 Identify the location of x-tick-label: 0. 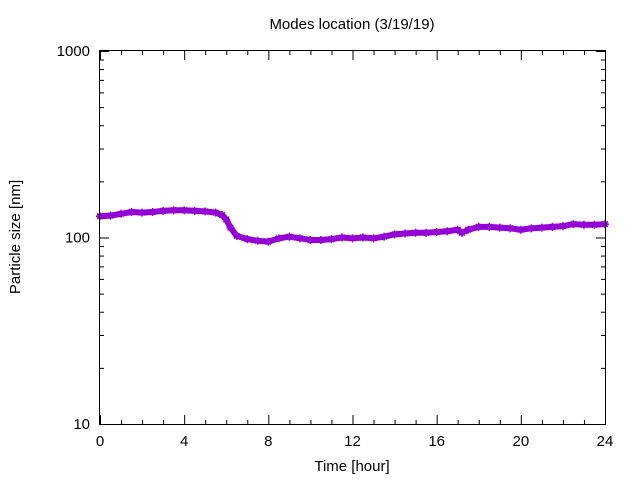
(100, 441).